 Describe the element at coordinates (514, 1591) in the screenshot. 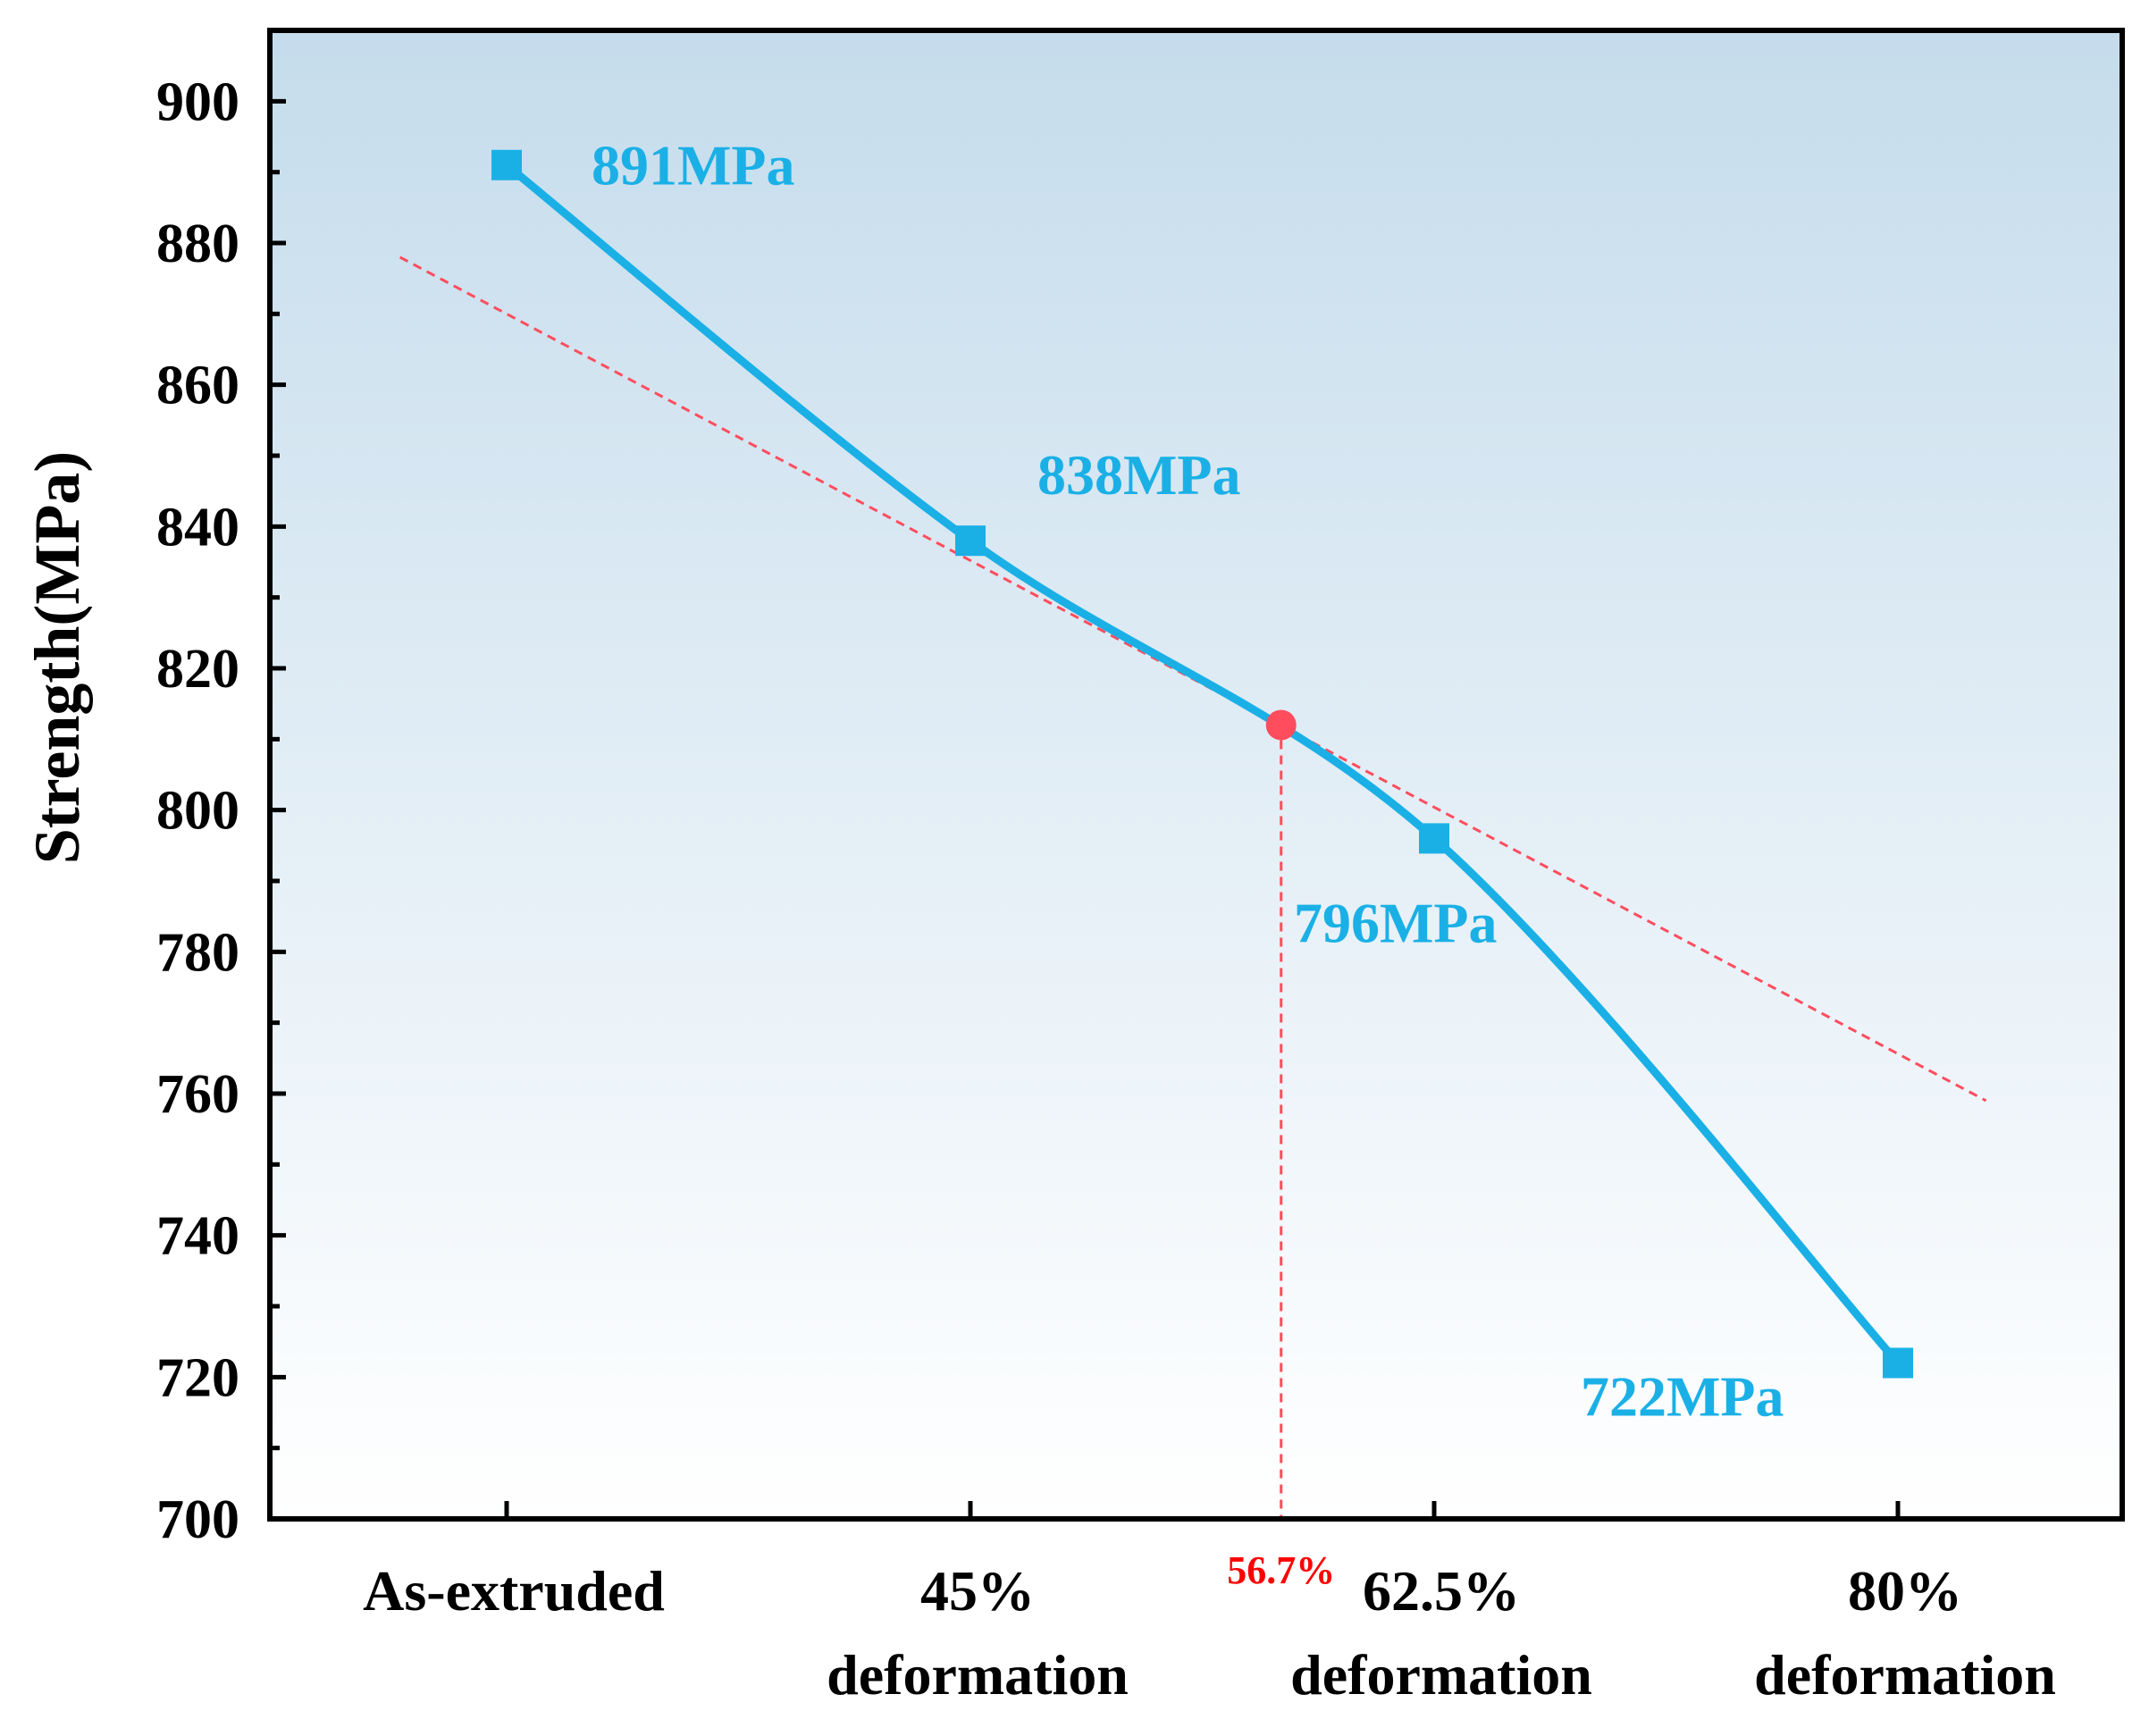

I see `x-category-label: As-extruded` at that location.